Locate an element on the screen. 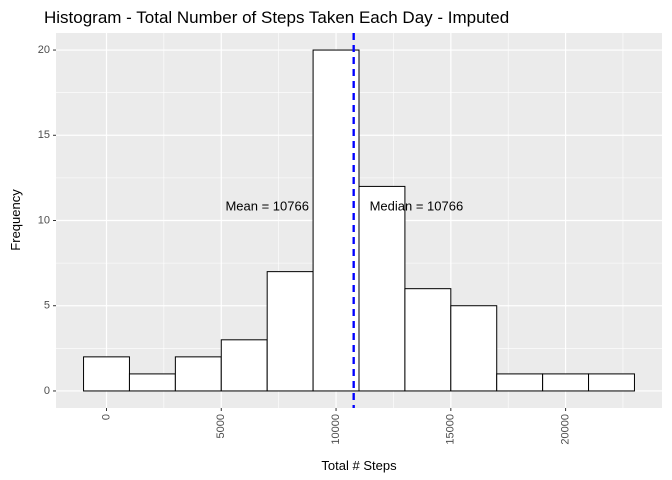 The height and width of the screenshot is (480, 672). x-tick-label: 15000 is located at coordinates (451, 429).